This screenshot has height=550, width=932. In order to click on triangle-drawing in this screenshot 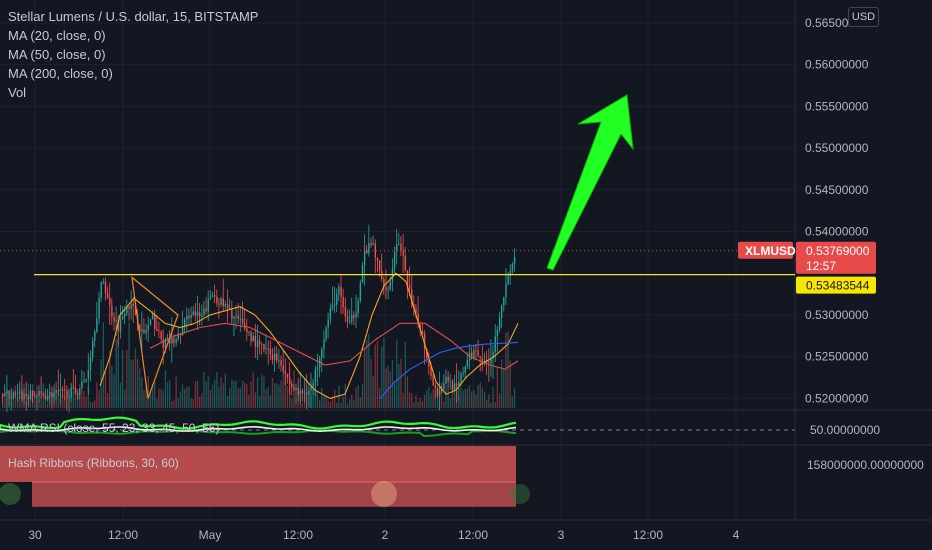, I will do `click(155, 337)`.